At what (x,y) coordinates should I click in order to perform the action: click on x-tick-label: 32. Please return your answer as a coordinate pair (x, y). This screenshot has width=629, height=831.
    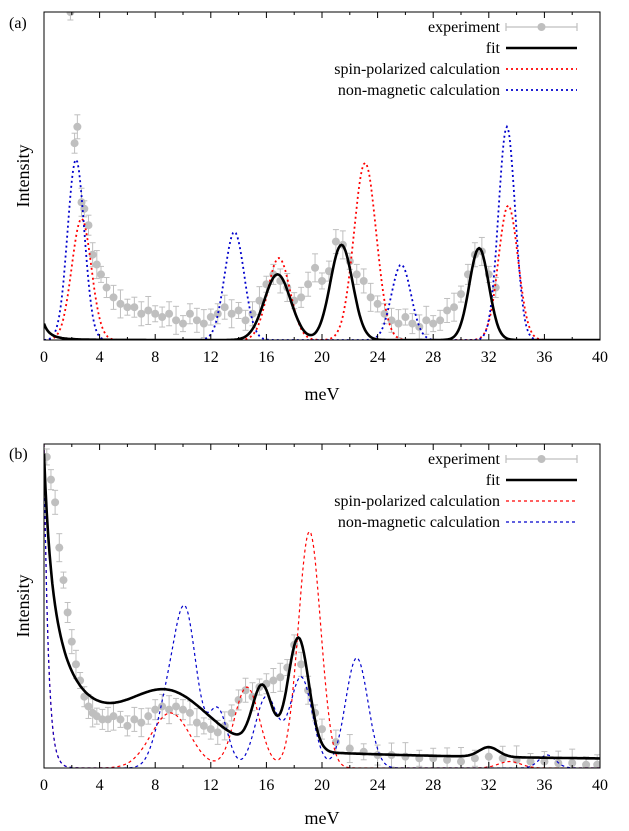
    Looking at the image, I should click on (489, 785).